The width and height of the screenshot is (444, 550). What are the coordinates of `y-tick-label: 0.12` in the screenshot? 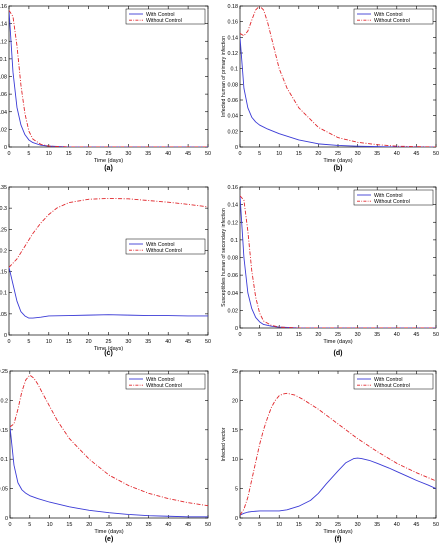 It's located at (233, 54).